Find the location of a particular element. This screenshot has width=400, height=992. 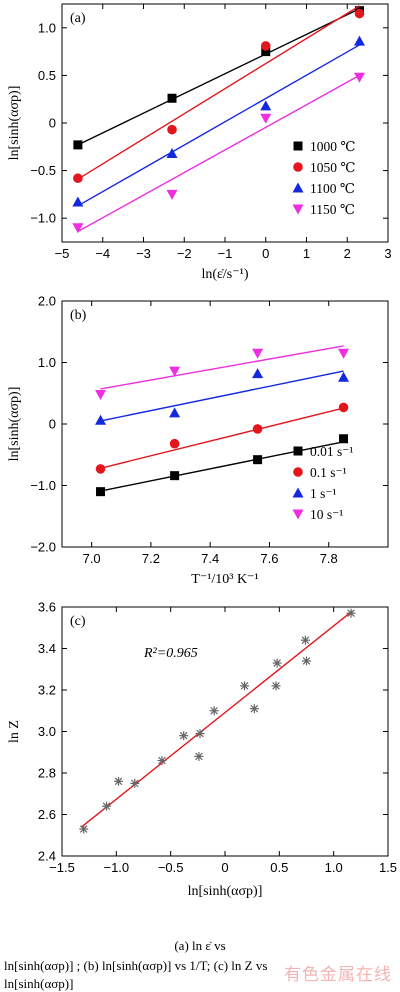

x-tick-label: 0.5 is located at coordinates (279, 867).